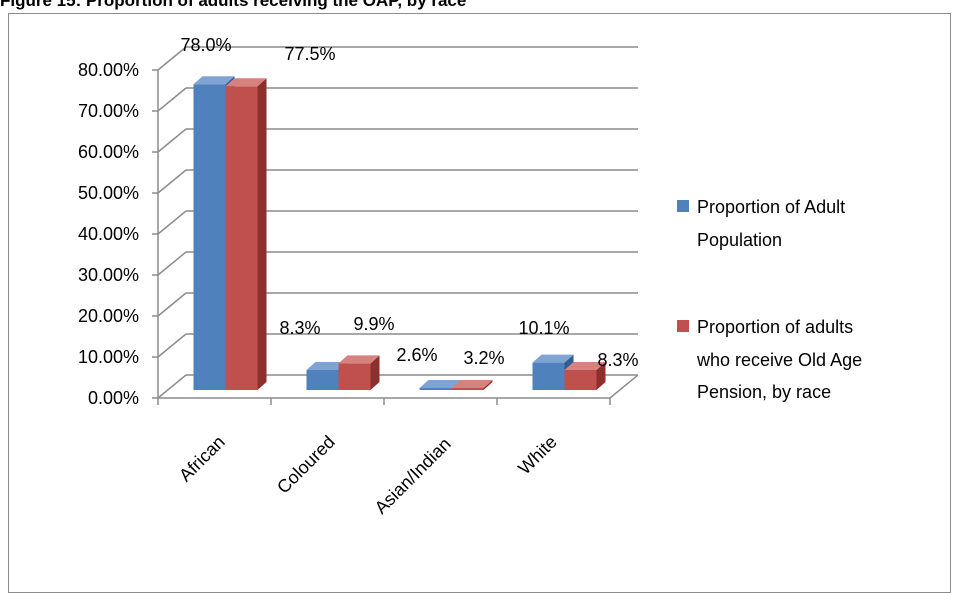 This screenshot has height=593, width=954. I want to click on legend-label-series-1: Proportion of Adult, so click(771, 207).